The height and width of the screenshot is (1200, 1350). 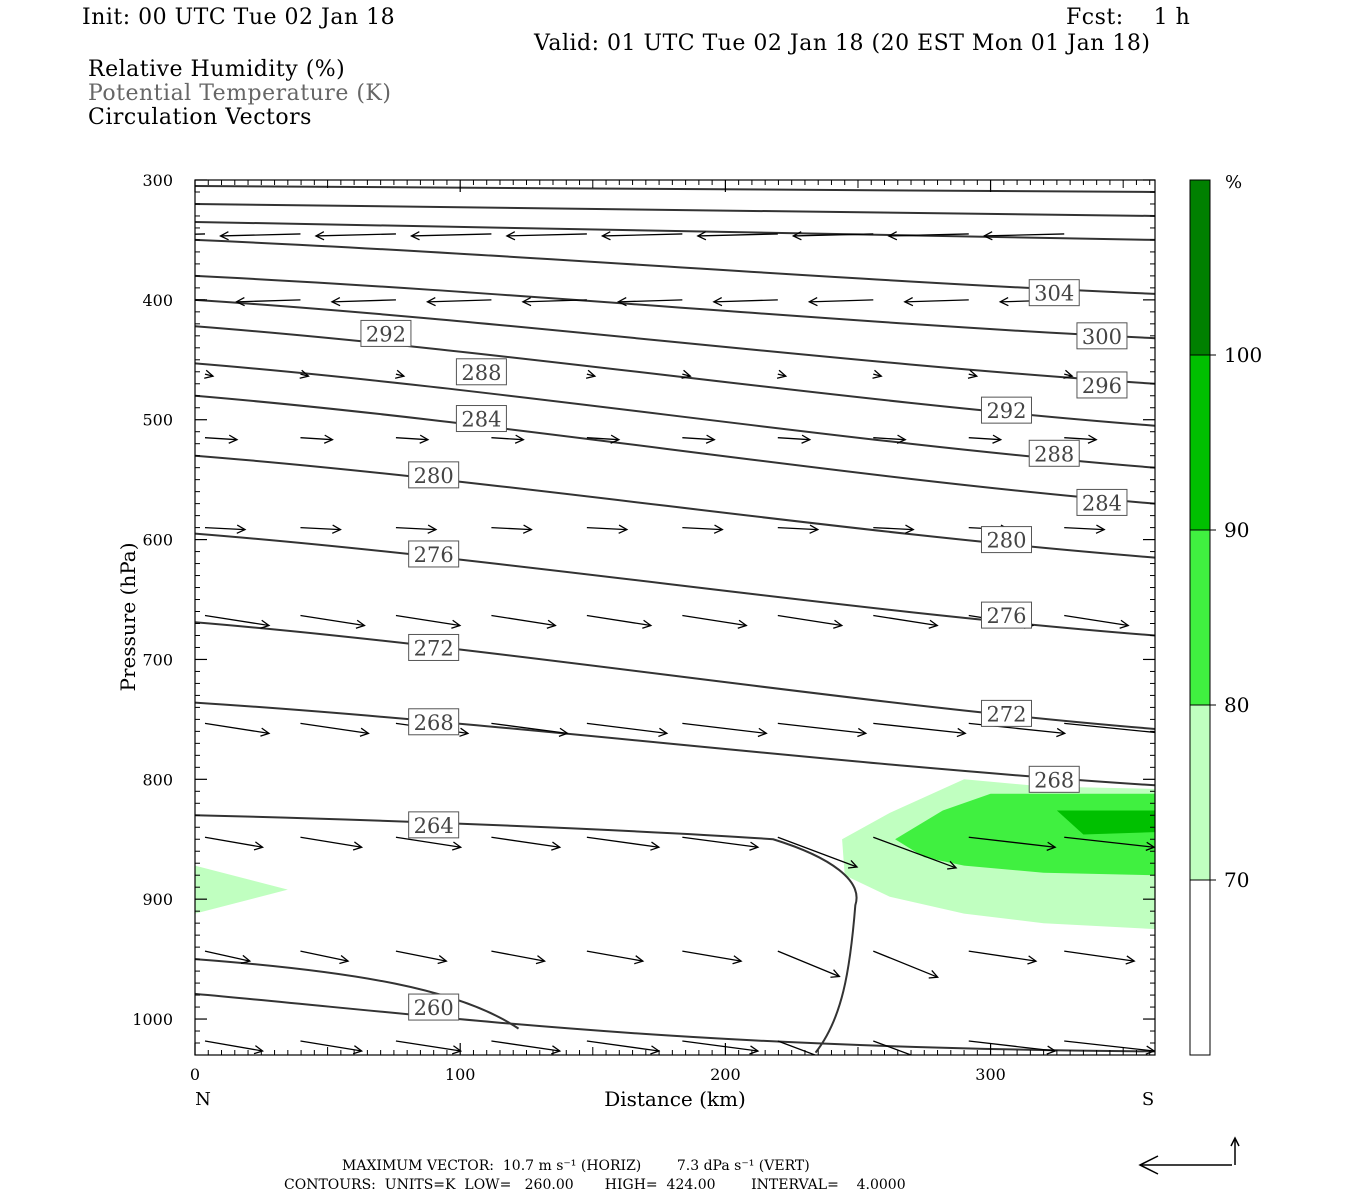 I want to click on contour-label-value: 276, so click(x=434, y=555).